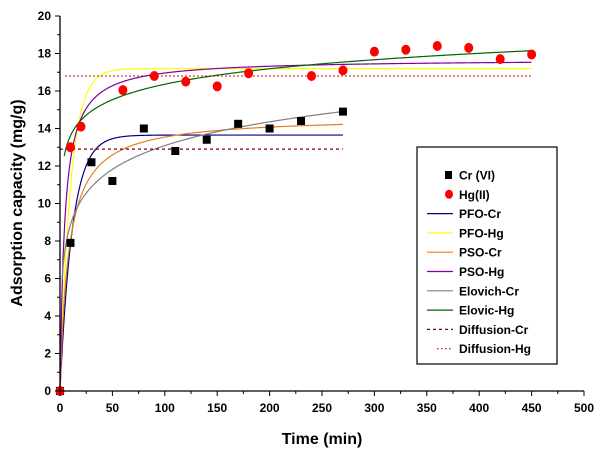 This screenshot has width=600, height=458. Describe the element at coordinates (584, 408) in the screenshot. I see `x-tick-label: 500` at that location.